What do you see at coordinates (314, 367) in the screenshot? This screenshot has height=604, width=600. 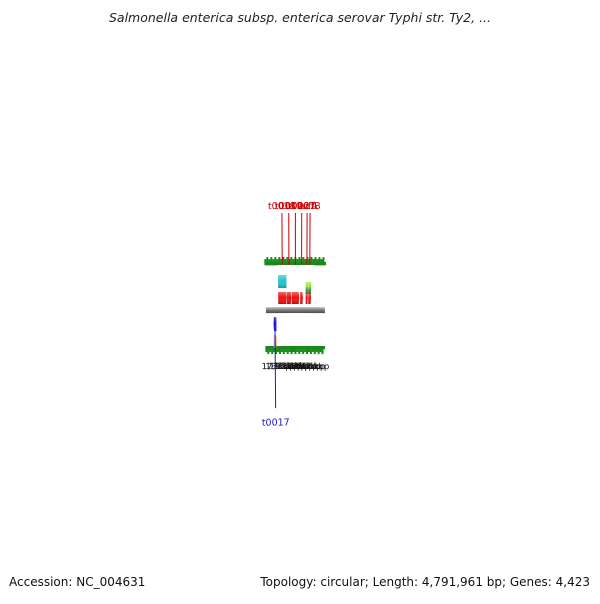 I see `tick-label: 27 kbp` at bounding box center [314, 367].